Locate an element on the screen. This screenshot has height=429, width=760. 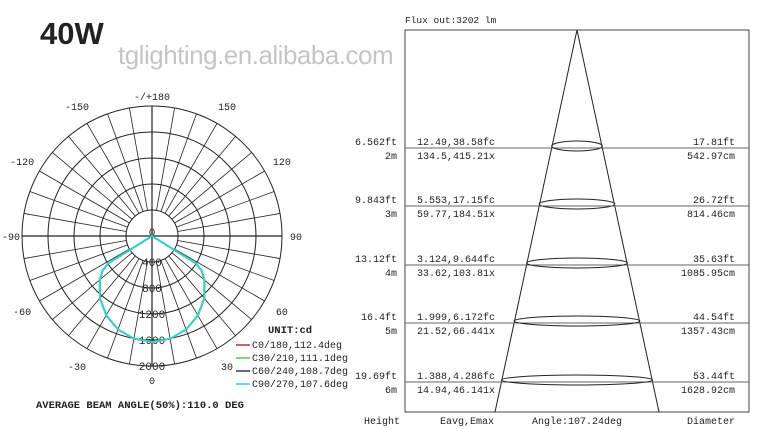
angle-tick-label: 150 is located at coordinates (227, 108).